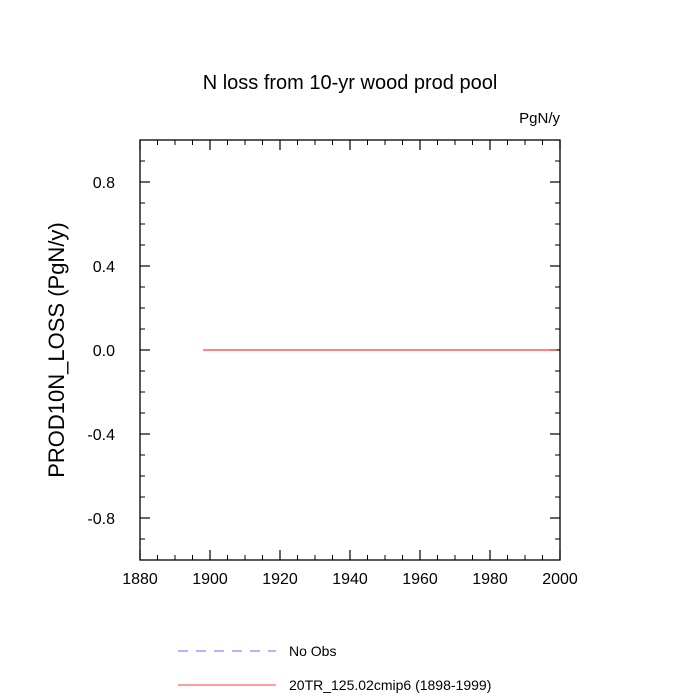 This screenshot has height=700, width=700. What do you see at coordinates (104, 351) in the screenshot?
I see `y-tick-label: 0.0` at bounding box center [104, 351].